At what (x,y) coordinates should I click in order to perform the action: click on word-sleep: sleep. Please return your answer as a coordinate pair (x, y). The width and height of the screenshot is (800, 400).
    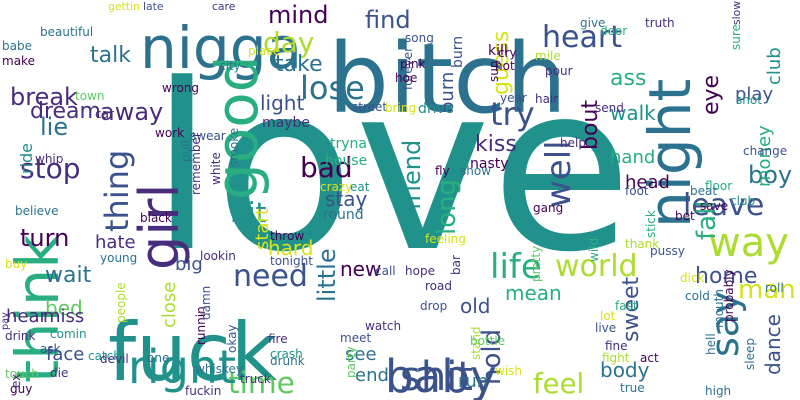
    Looking at the image, I should click on (750, 354).